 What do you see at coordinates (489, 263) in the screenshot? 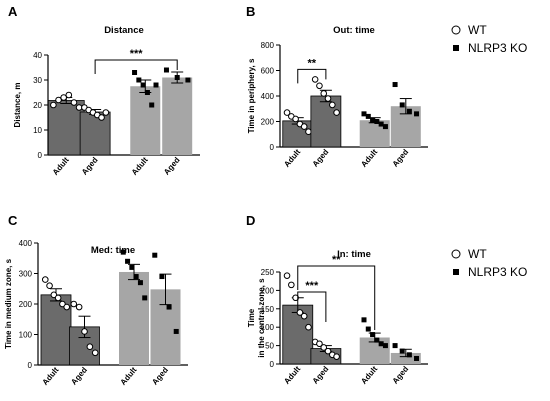
I see `legend-bottom: WT NLRP3 KO` at bounding box center [489, 263].